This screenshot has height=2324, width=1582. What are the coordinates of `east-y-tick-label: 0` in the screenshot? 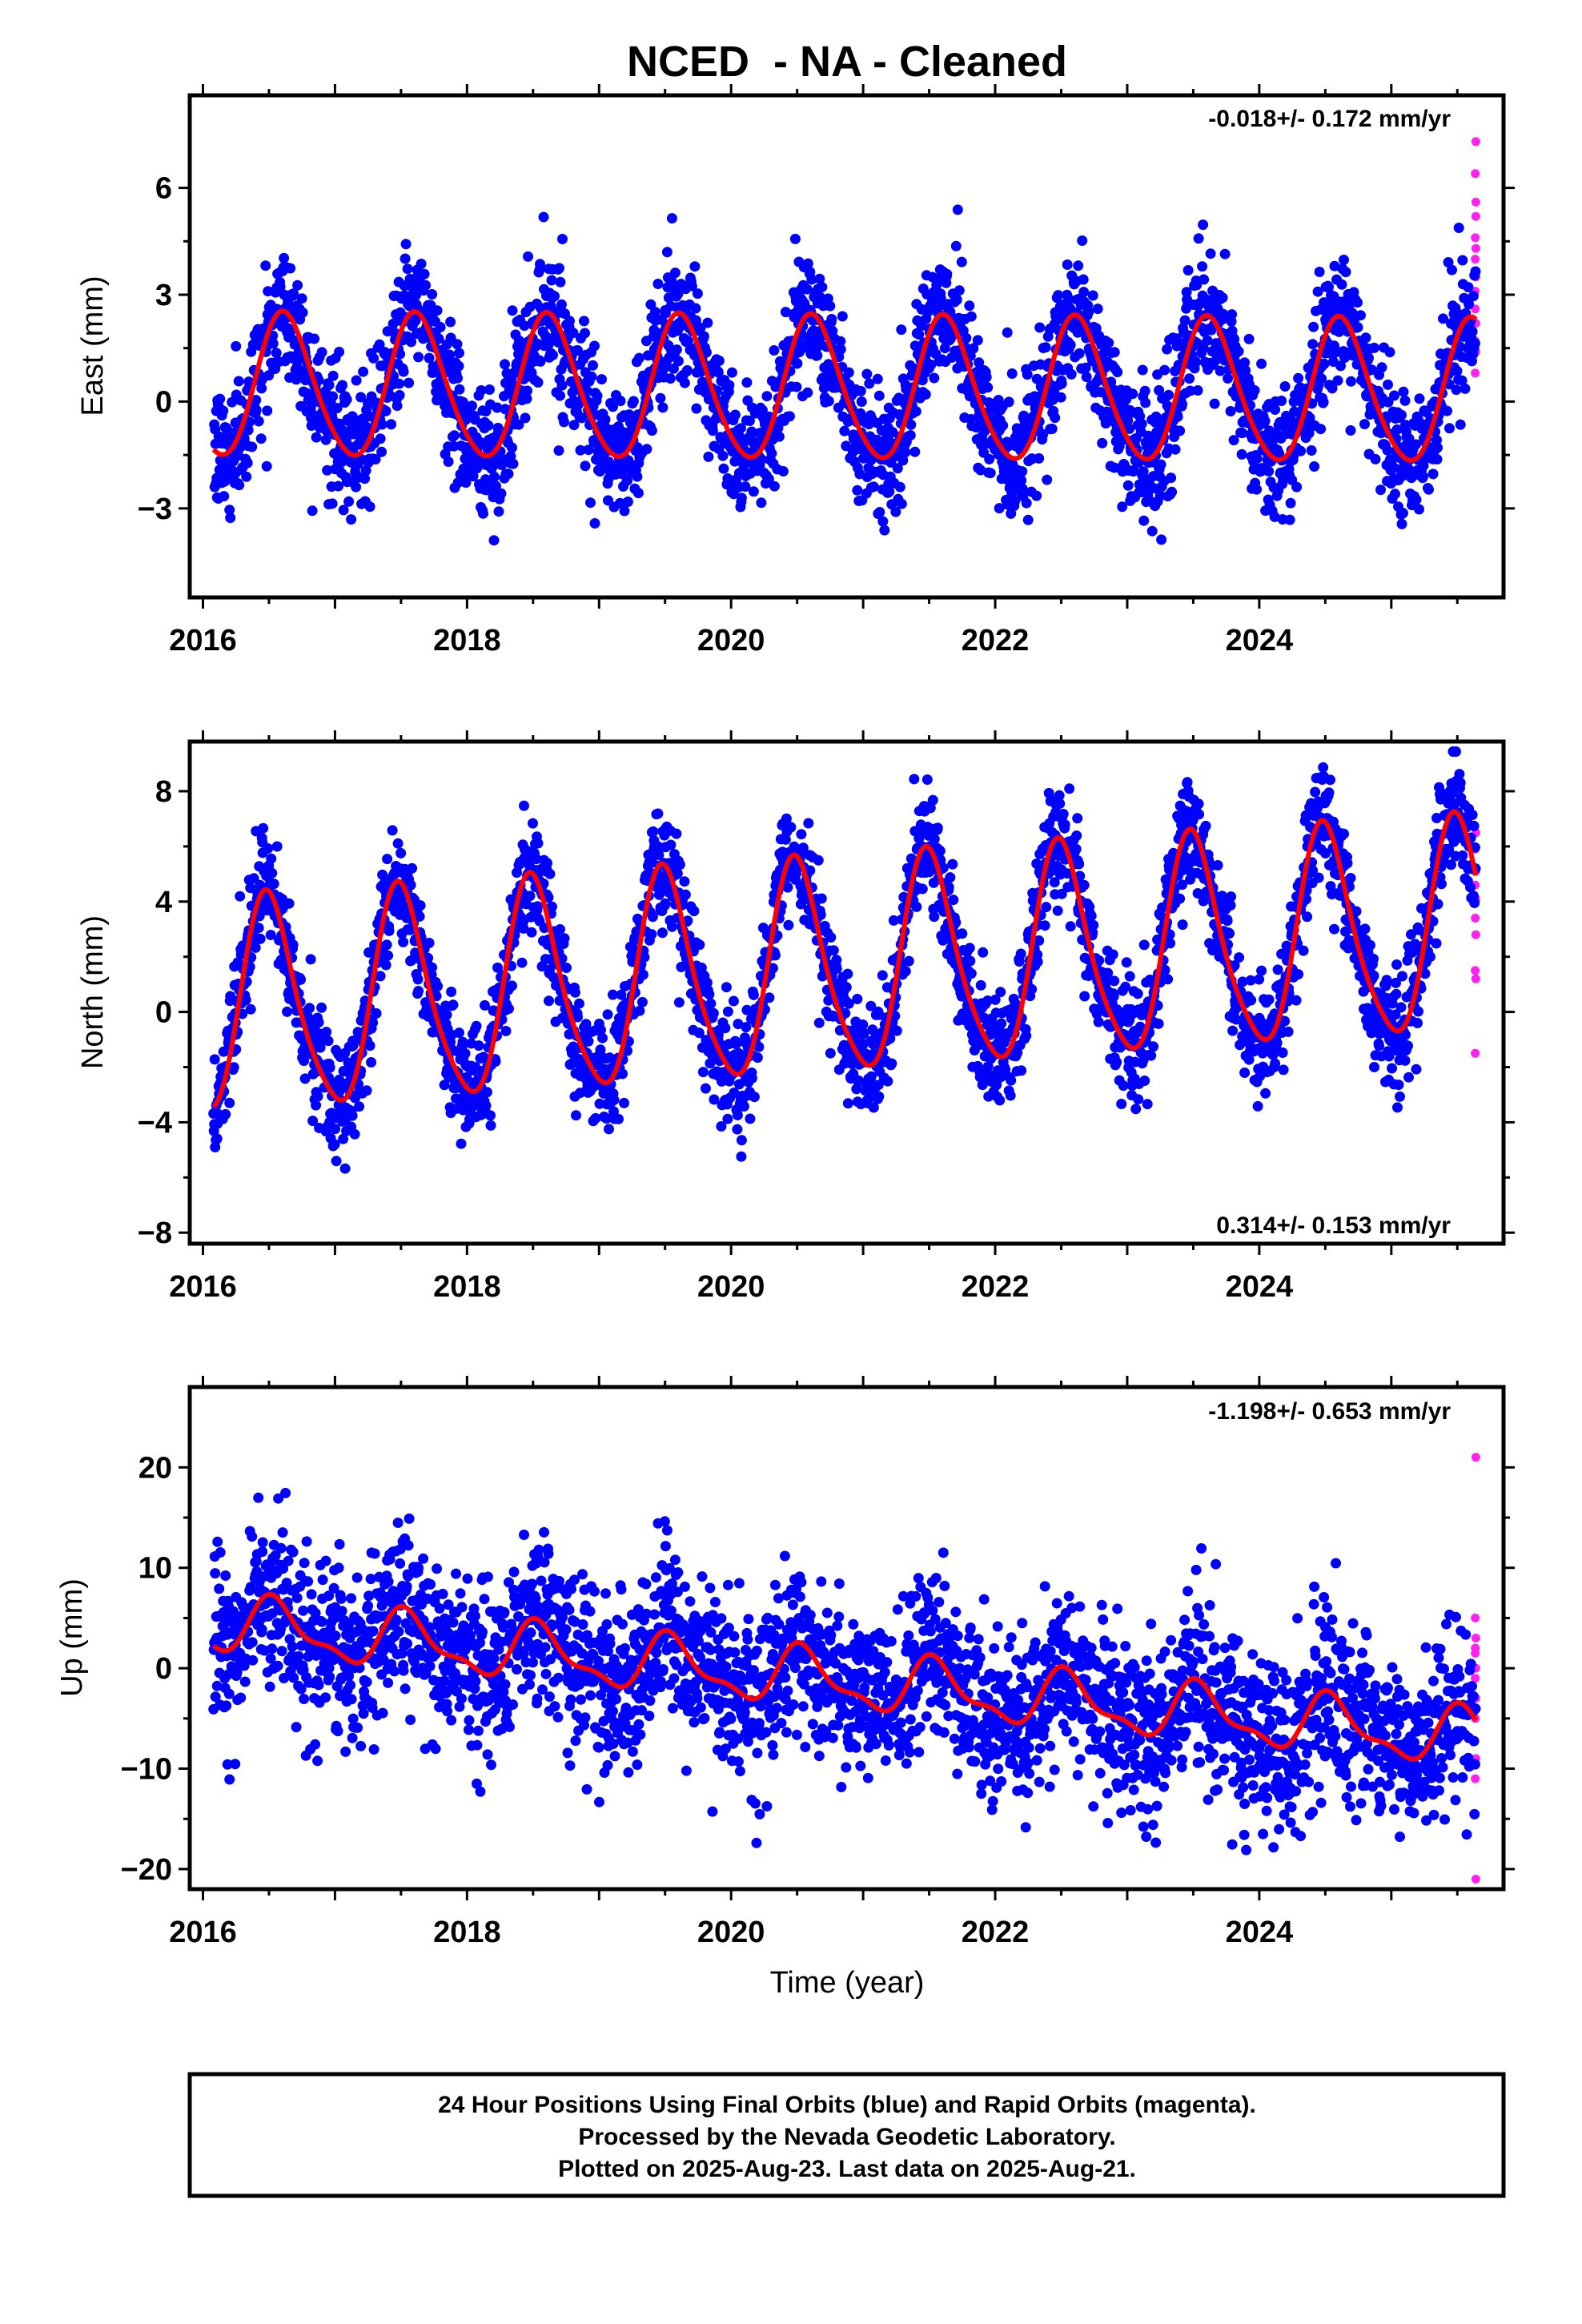 It's located at (164, 402).